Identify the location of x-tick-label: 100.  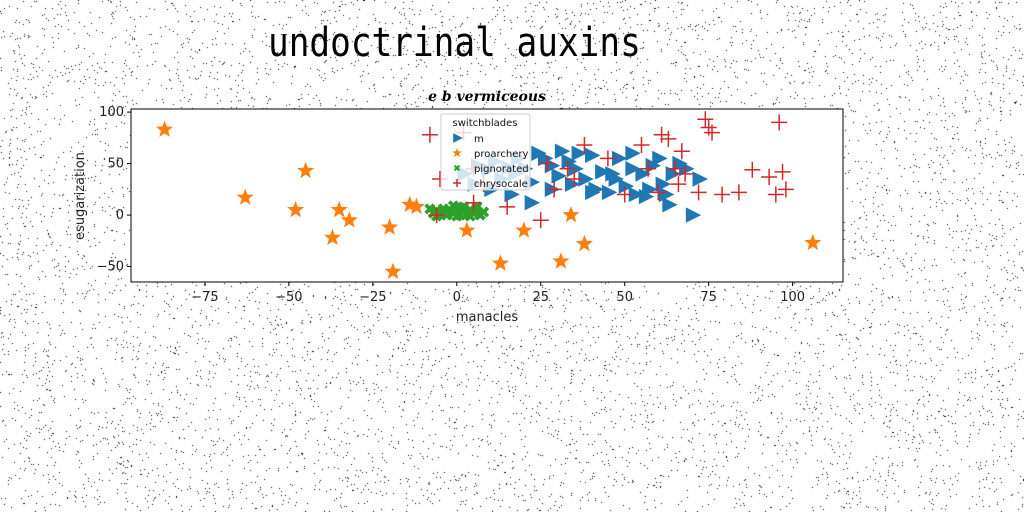
(792, 297).